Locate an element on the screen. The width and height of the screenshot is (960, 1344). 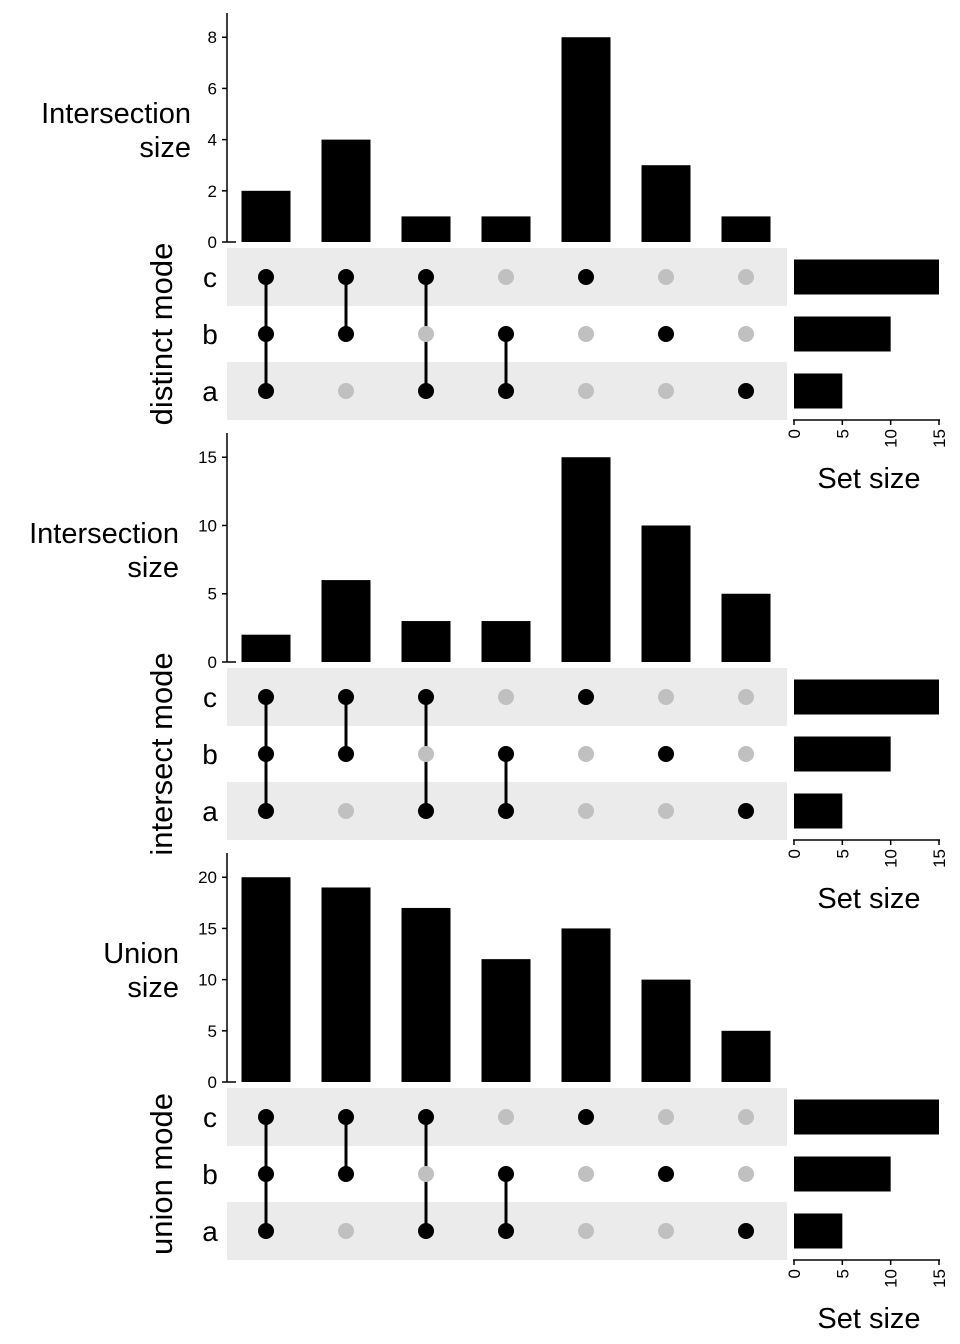
y-axis-title: Union is located at coordinates (141, 954).